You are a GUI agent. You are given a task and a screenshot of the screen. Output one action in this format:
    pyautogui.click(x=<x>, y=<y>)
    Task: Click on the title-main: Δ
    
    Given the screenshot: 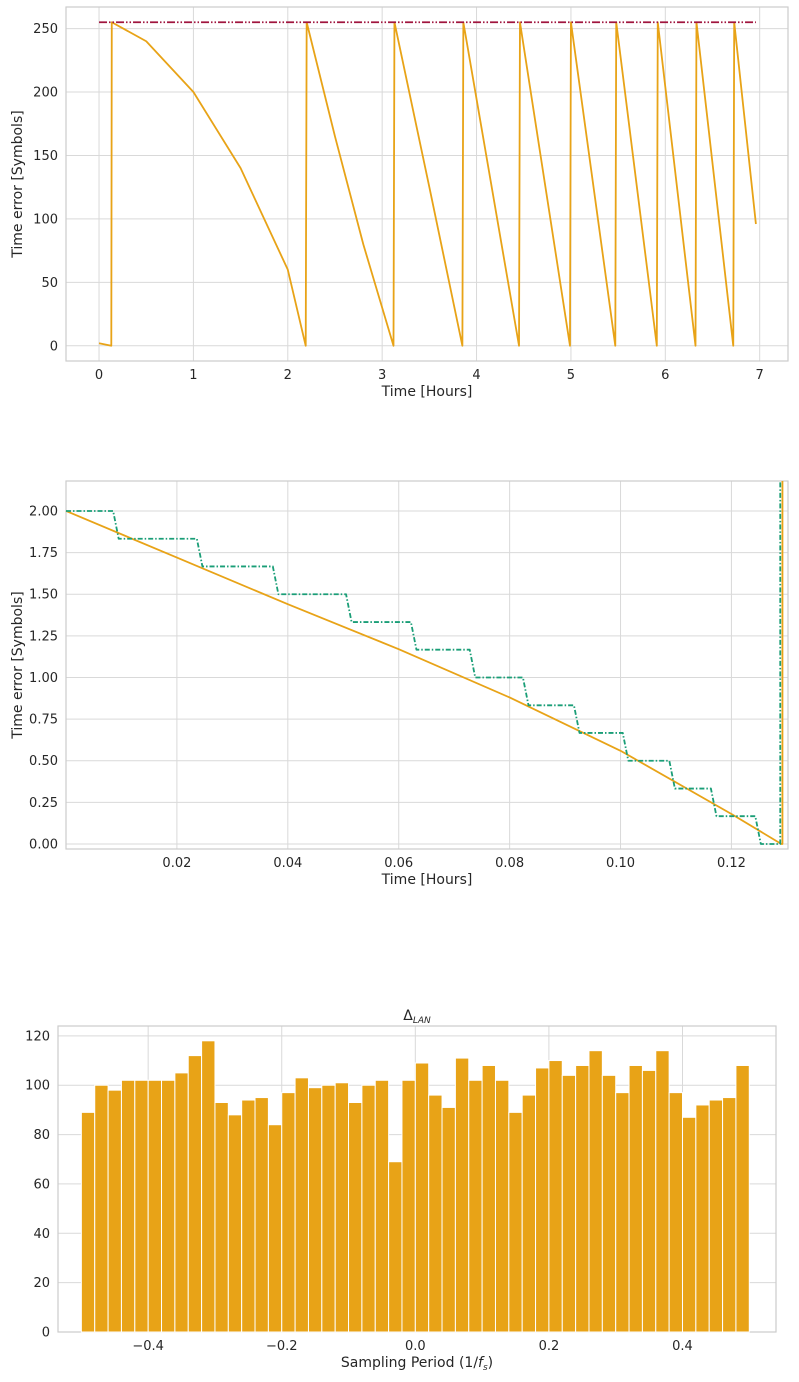 What is the action you would take?
    pyautogui.click(x=408, y=1016)
    